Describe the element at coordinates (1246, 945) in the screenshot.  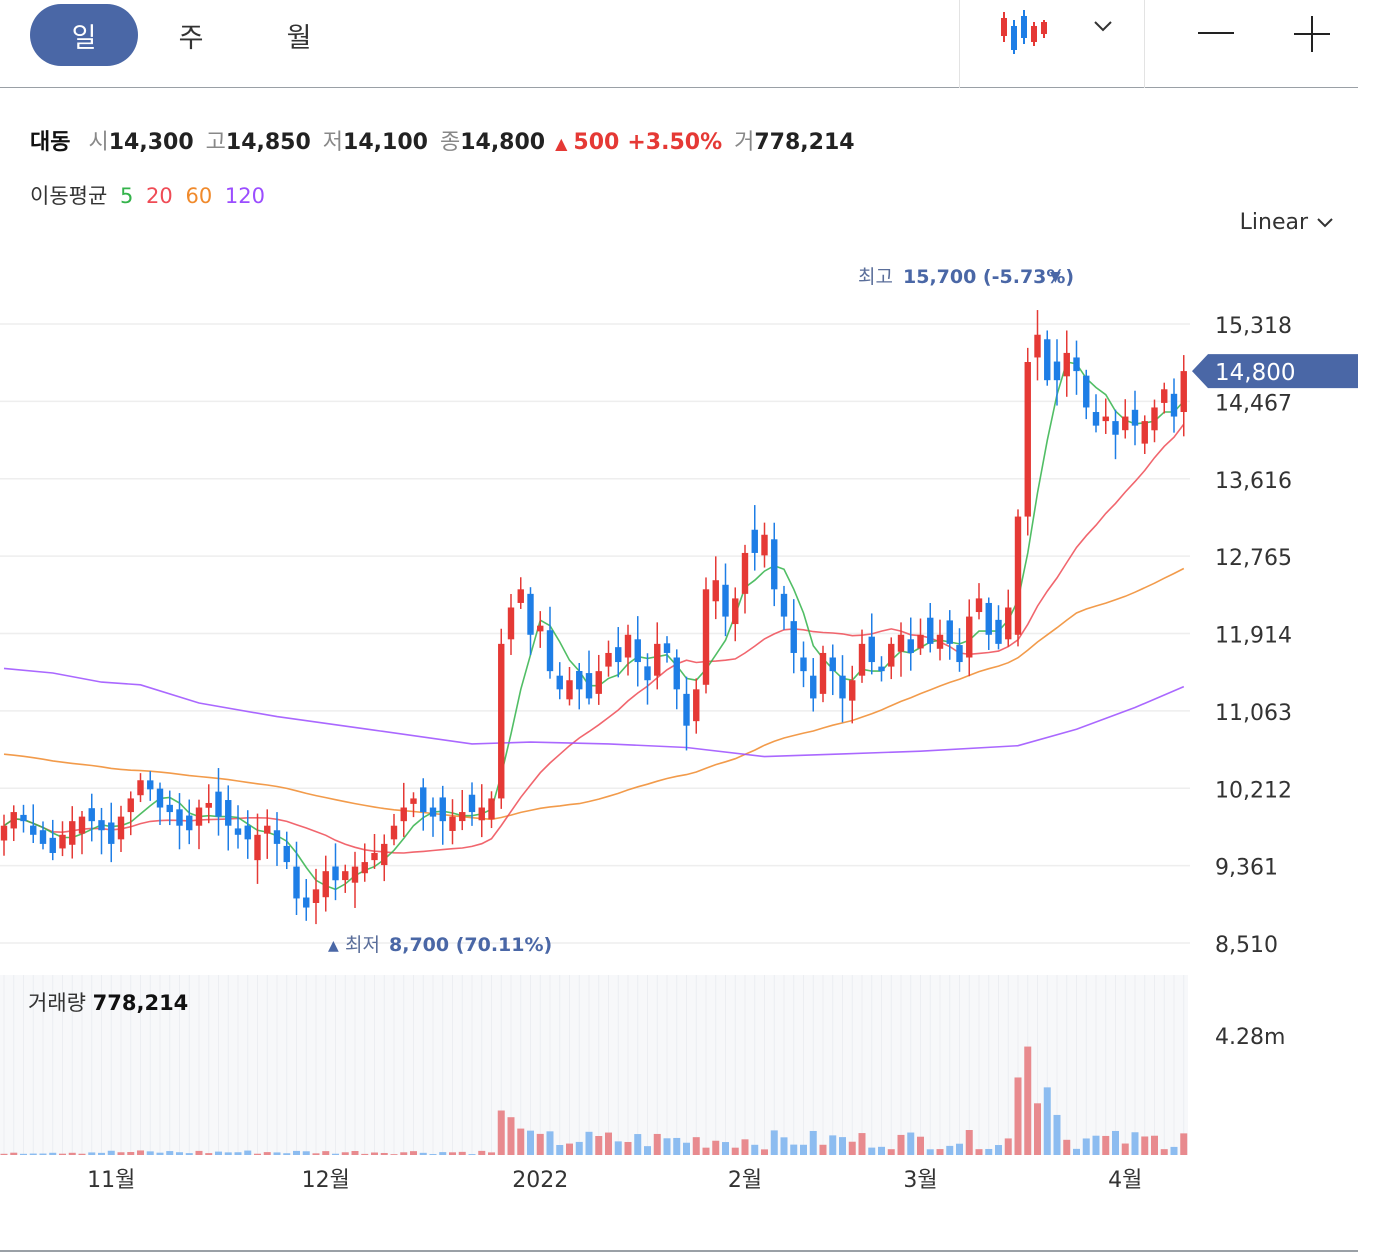
I see `y-tick-label: 8,510` at that location.